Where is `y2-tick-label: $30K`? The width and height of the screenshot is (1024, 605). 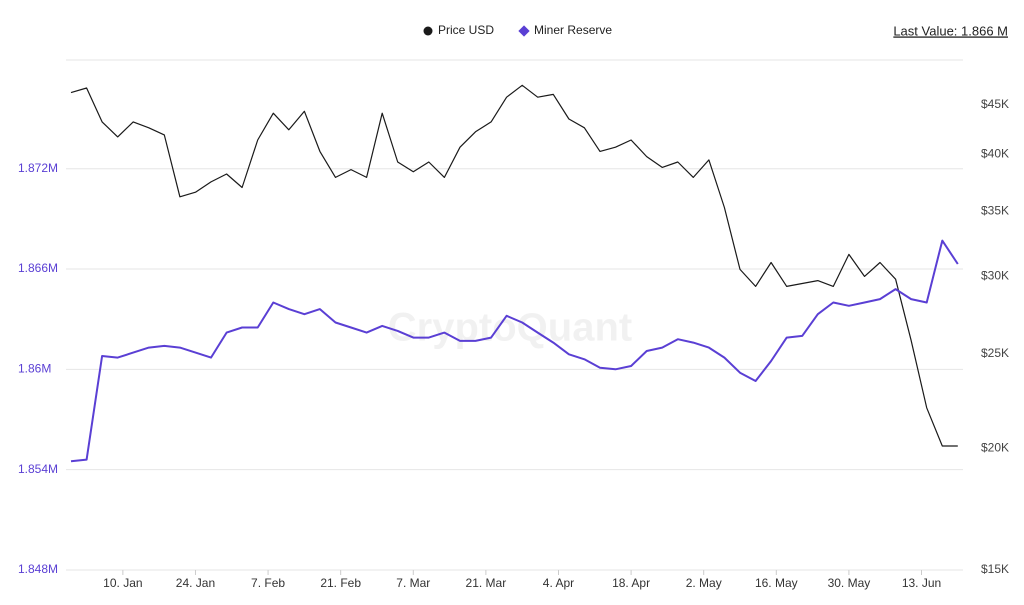
y2-tick-label: $30K is located at coordinates (995, 276).